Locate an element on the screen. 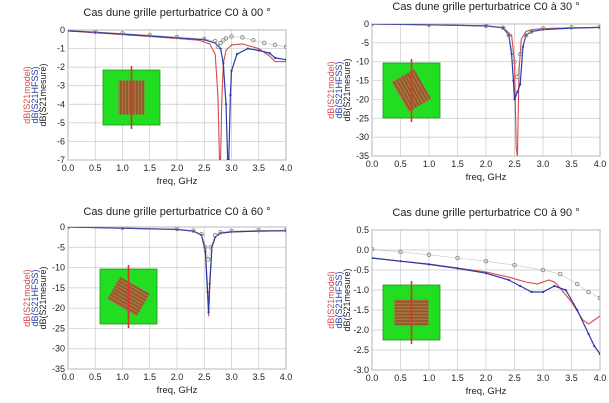 The height and width of the screenshot is (403, 609). y-tick-label: -25 is located at coordinates (362, 118).